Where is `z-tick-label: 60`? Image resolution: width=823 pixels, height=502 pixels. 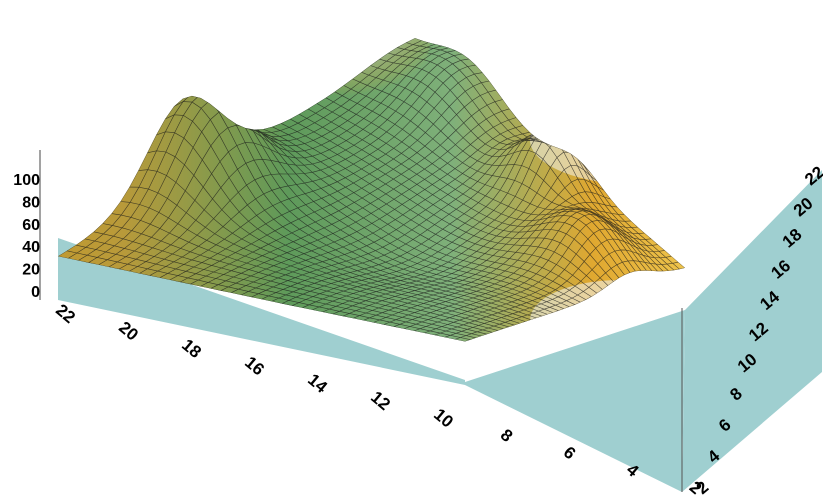 z-tick-label: 60 is located at coordinates (31, 225).